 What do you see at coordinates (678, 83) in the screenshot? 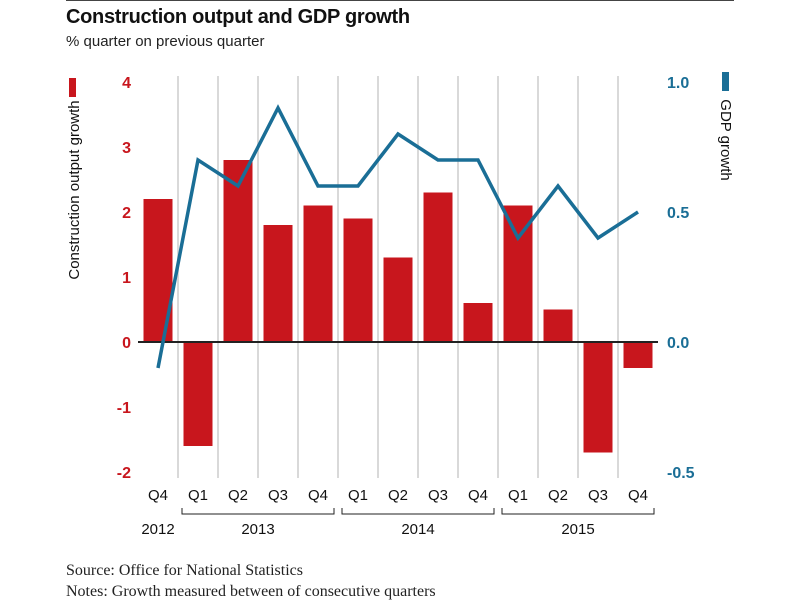
I see `y2-tick-label: 1.0` at bounding box center [678, 83].